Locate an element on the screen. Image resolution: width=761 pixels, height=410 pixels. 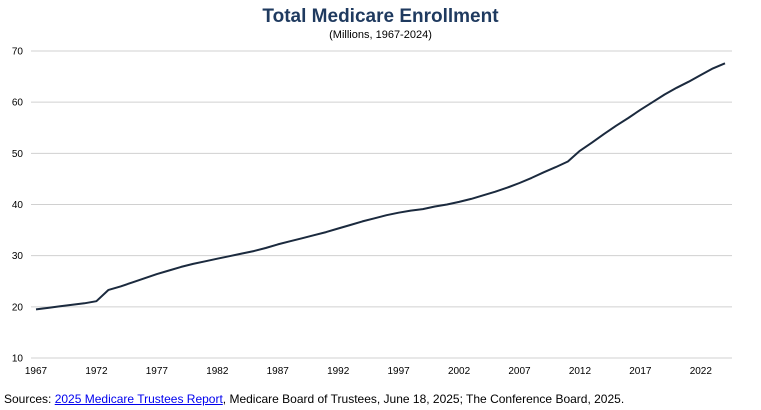
y-tick-label: 10 is located at coordinates (18, 359).